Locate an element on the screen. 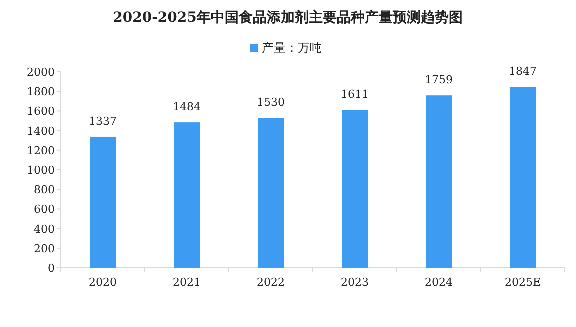 The image size is (576, 327). y-tick-label: 1200 is located at coordinates (41, 151).